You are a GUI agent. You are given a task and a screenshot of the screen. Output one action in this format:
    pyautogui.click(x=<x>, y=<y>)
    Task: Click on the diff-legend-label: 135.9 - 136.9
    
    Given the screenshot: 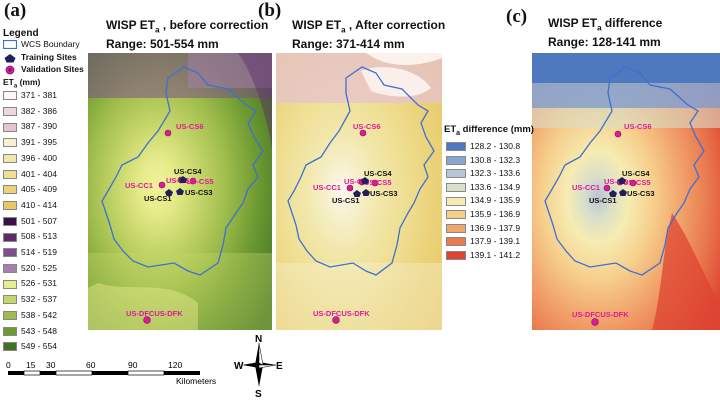 What is the action you would take?
    pyautogui.click(x=495, y=214)
    